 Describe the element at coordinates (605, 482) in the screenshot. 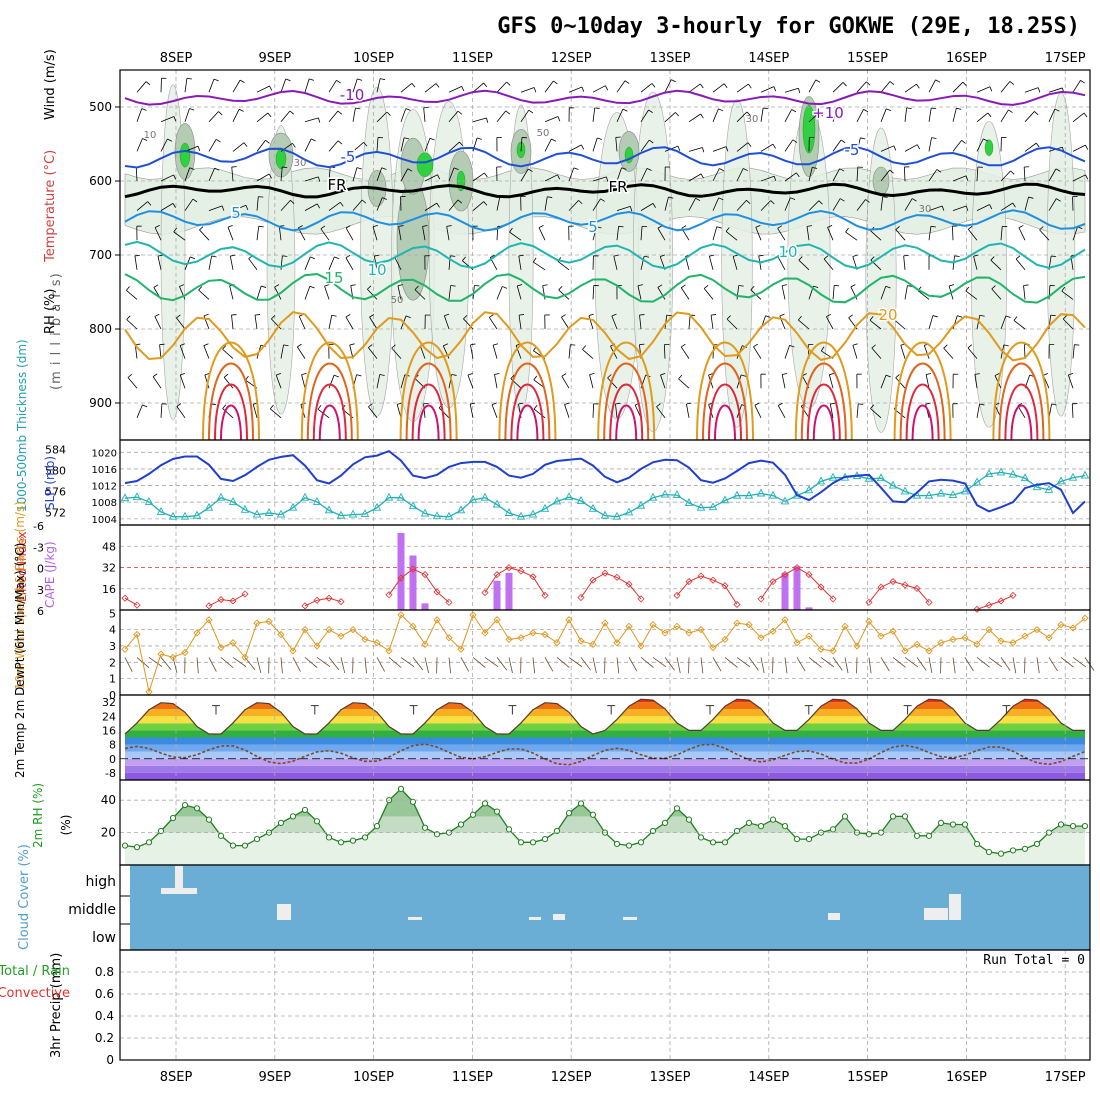

I see `slp-line` at that location.